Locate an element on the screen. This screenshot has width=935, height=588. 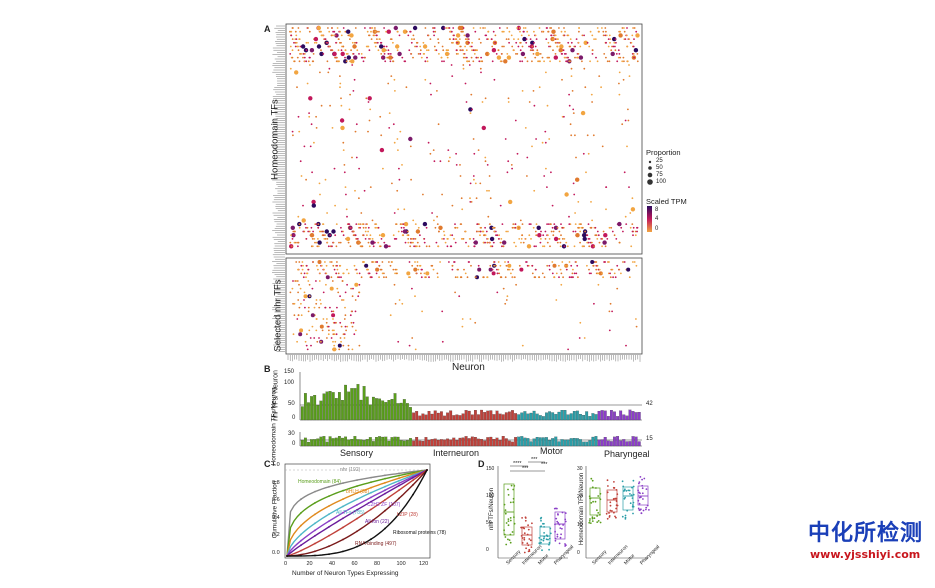
scaled-tpm-colorbar is located at coordinates (649, 219).